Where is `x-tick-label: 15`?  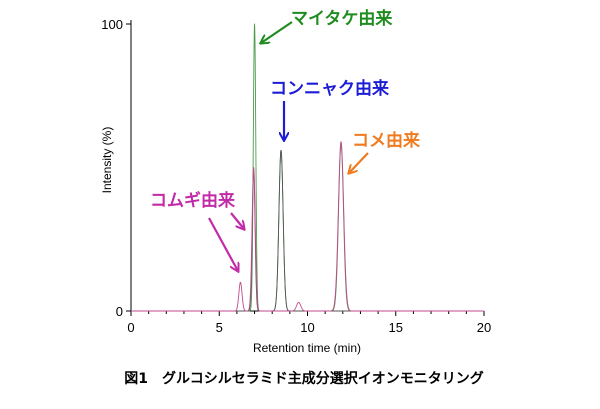 x-tick-label: 15 is located at coordinates (396, 327).